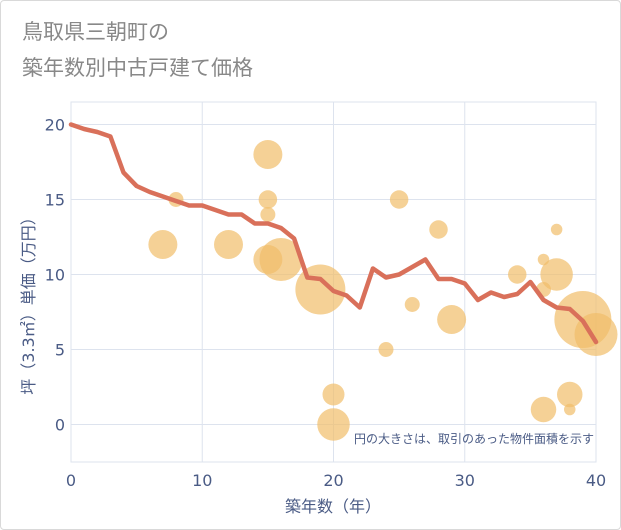 This screenshot has height=530, width=621. I want to click on y-tick-label: 20, so click(55, 125).